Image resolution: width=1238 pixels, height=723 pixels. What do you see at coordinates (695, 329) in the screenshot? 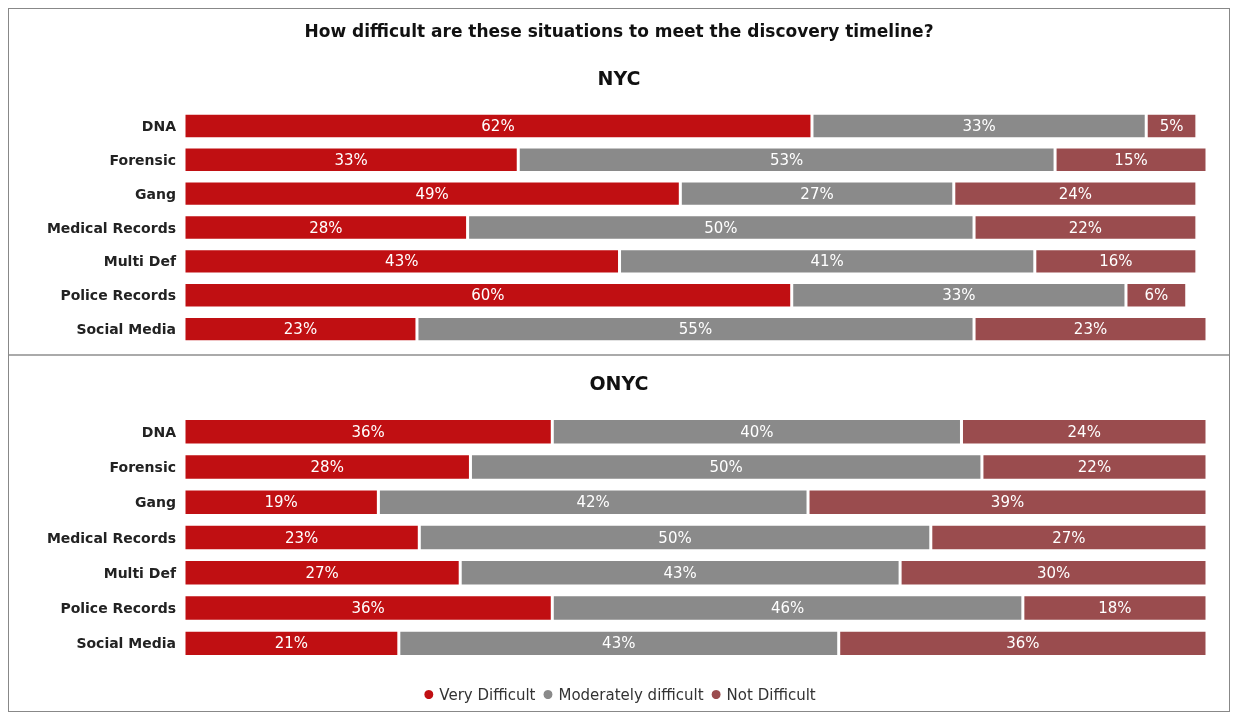
I see `data-label: 55%` at bounding box center [695, 329].